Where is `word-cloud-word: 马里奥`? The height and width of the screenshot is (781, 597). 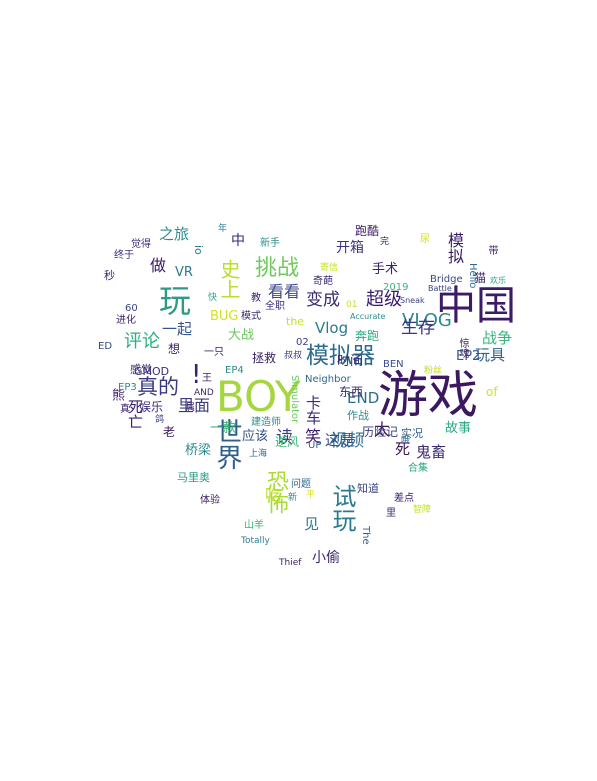
word-cloud-word: 马里奥 is located at coordinates (193, 477).